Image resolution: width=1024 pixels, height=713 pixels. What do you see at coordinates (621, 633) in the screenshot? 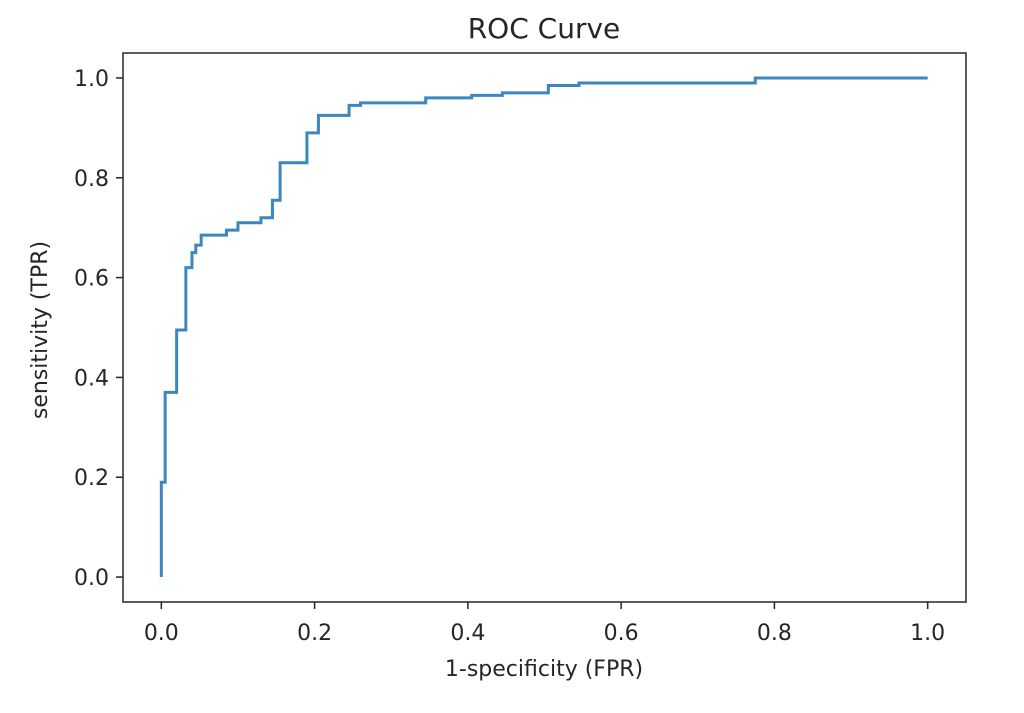
I see `x-tick-label: 0.6` at bounding box center [621, 633].